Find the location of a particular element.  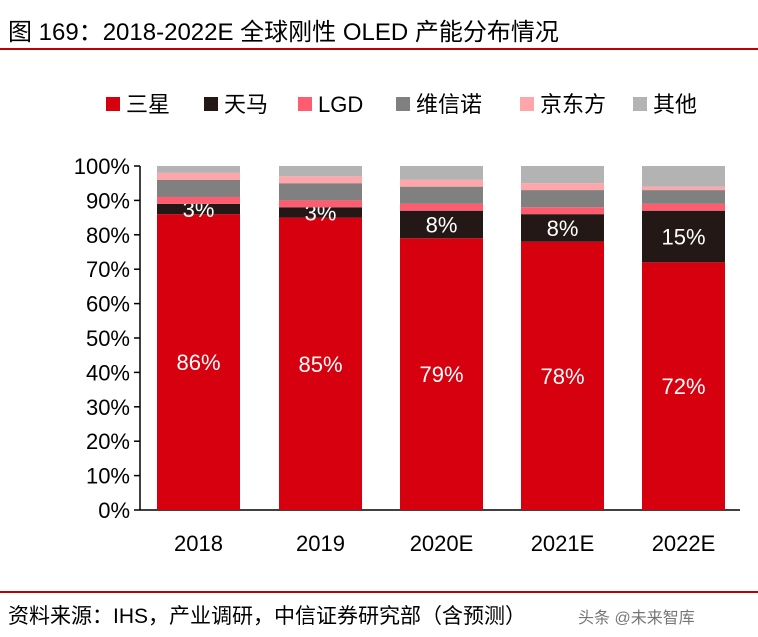

bar-segment-2021E-维信诺 is located at coordinates (562, 199).